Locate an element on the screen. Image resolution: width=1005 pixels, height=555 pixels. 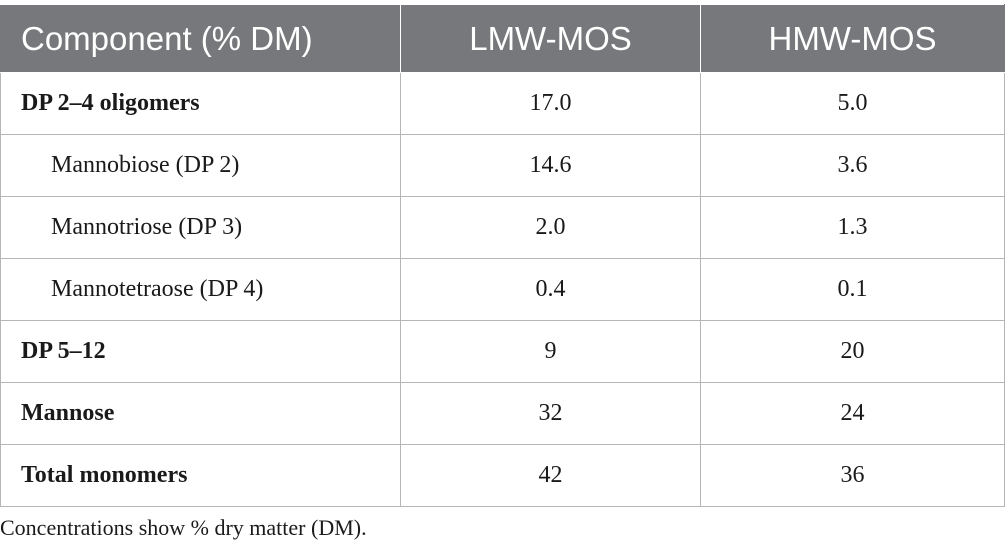
row-hmw-value: 3.6 is located at coordinates (852, 165).